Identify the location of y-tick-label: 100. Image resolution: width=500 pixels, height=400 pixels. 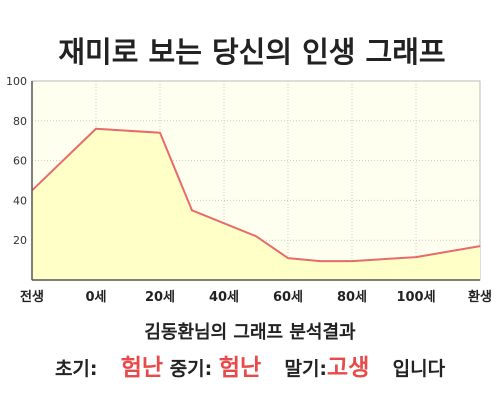
(16, 81).